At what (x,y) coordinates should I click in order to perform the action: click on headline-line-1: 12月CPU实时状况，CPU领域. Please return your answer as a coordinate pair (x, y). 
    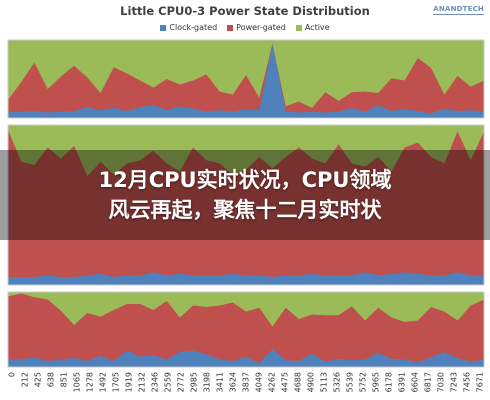
    Looking at the image, I should click on (245, 180).